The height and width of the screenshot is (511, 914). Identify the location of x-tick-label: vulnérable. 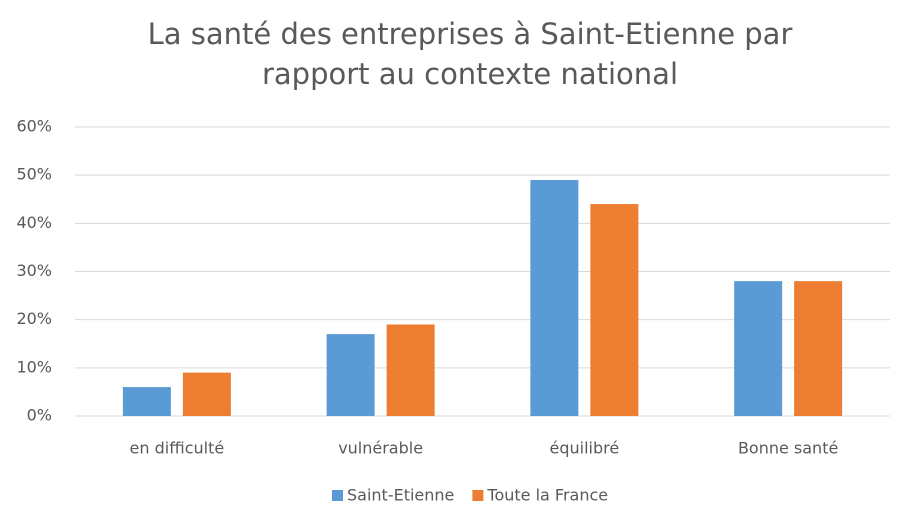
(380, 448).